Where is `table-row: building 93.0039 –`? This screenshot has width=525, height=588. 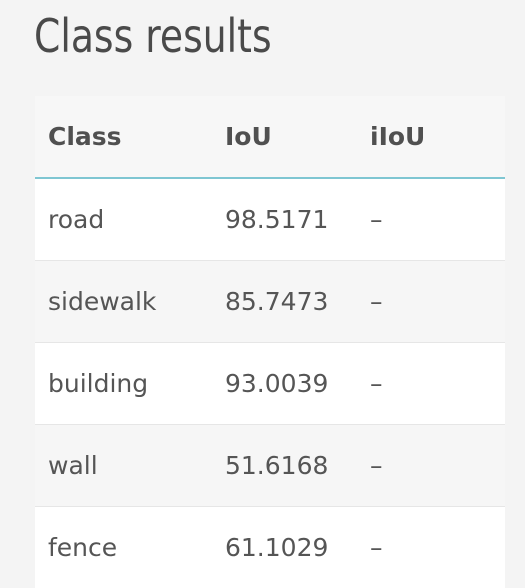 table-row: building 93.0039 – is located at coordinates (270, 382).